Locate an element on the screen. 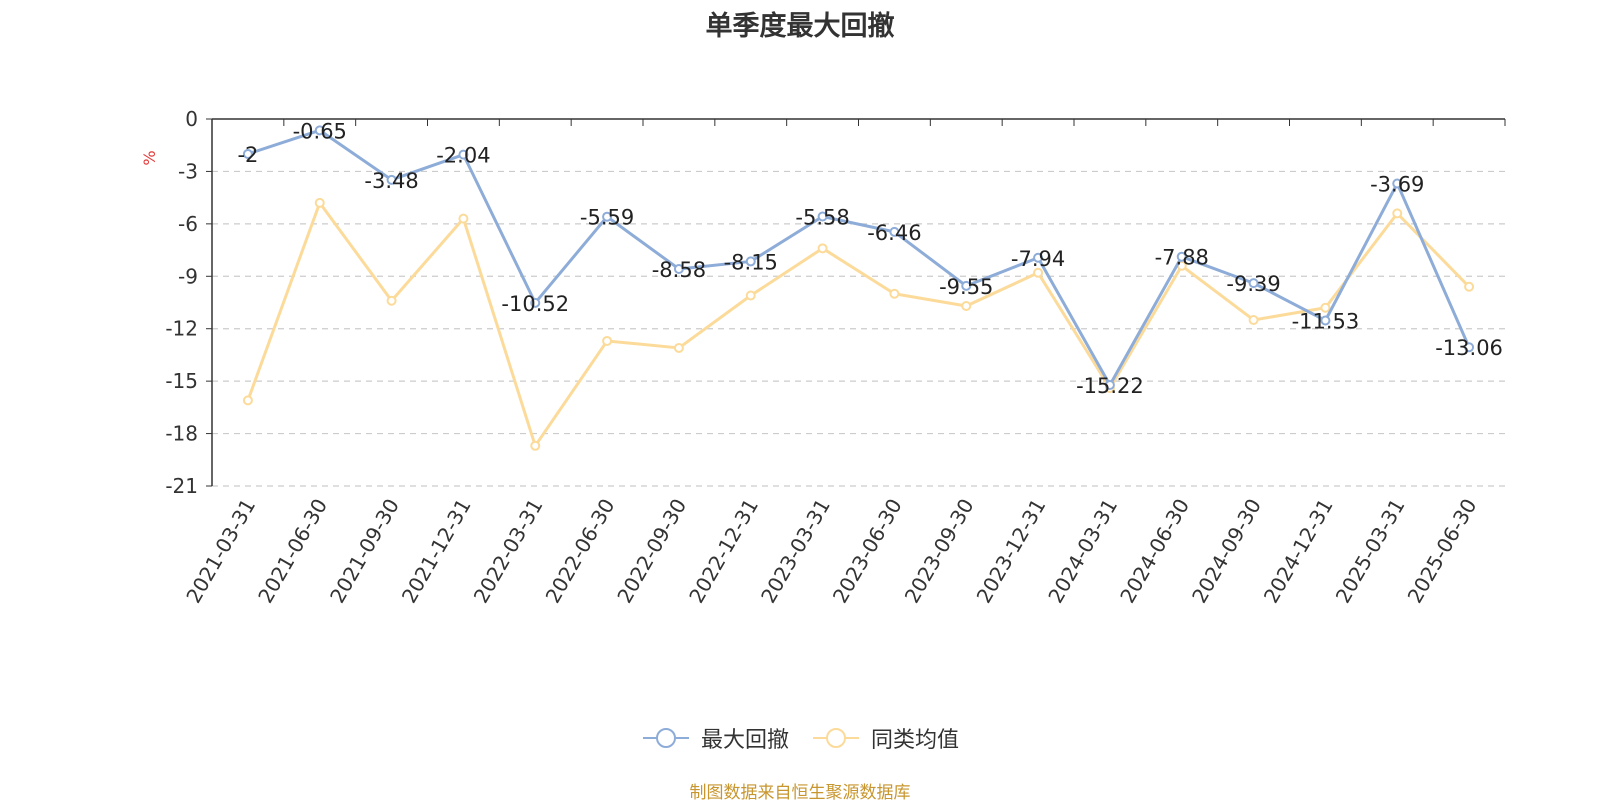 Image resolution: width=1600 pixels, height=803 pixels. legend-label-peer-average: 同类均值 is located at coordinates (915, 740).